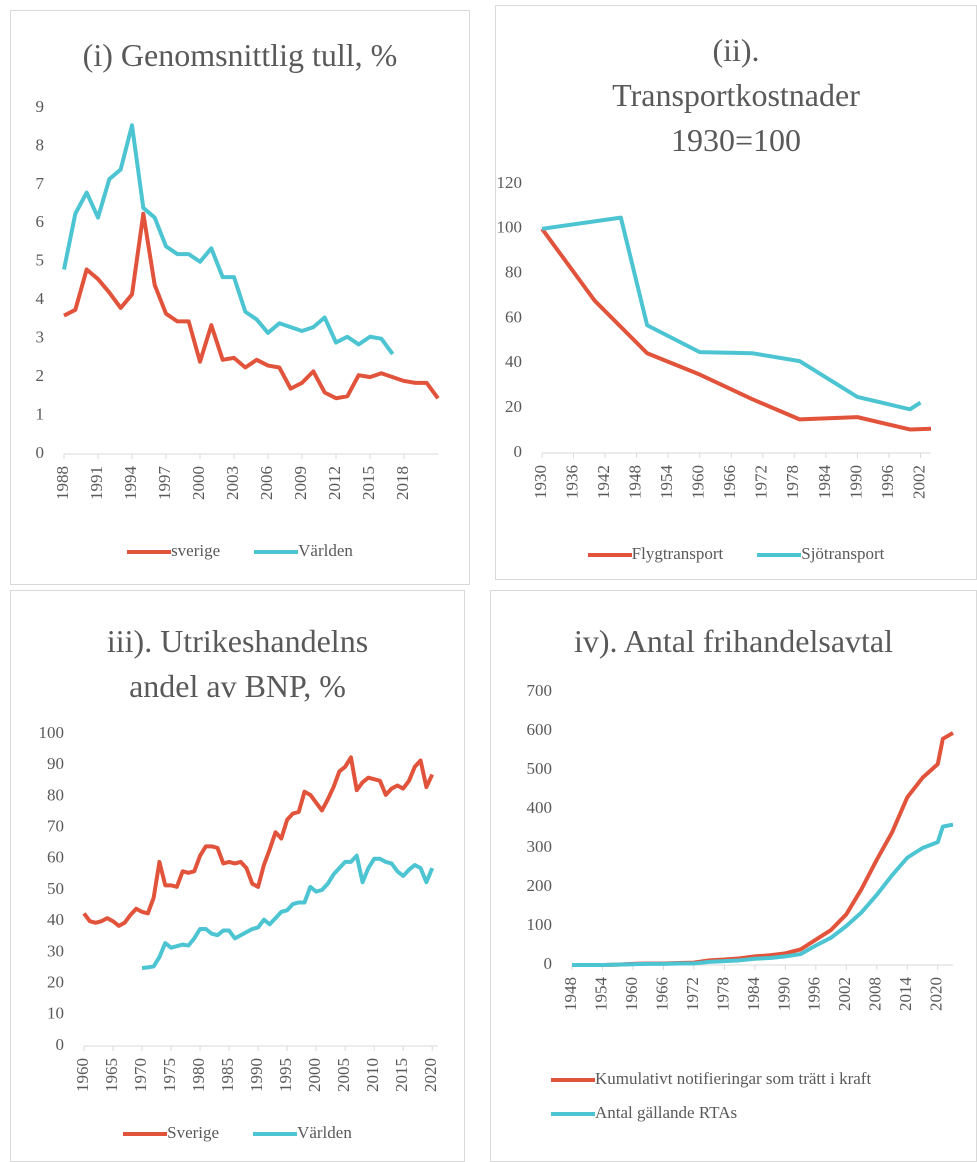  What do you see at coordinates (905, 994) in the screenshot?
I see `x-tick-label: 2014` at bounding box center [905, 994].